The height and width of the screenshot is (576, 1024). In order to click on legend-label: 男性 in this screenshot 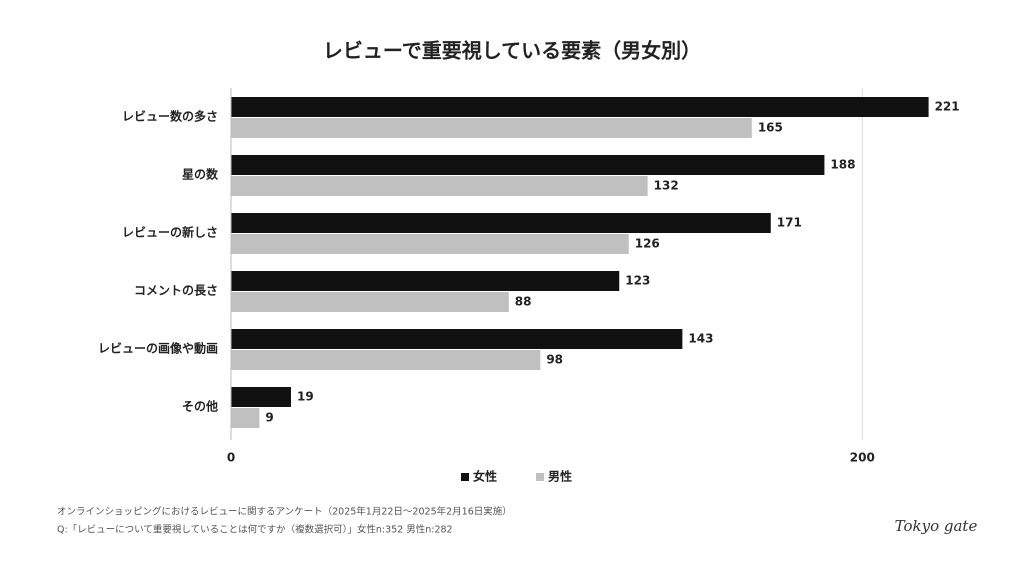, I will do `click(560, 476)`.